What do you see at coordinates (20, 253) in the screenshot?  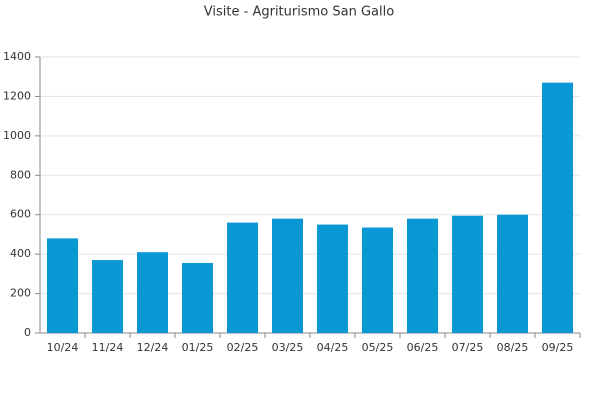 I see `y-tick-label: 400` at bounding box center [20, 253].